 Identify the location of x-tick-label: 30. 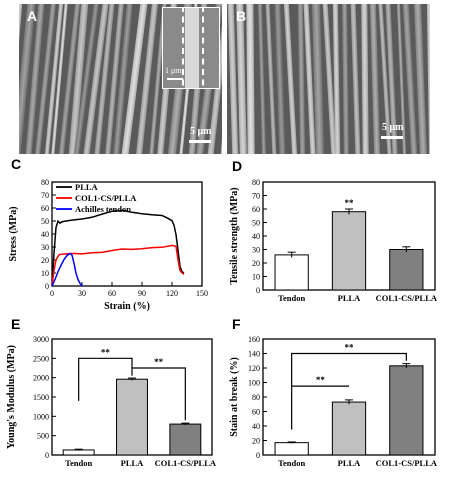
(82, 293).